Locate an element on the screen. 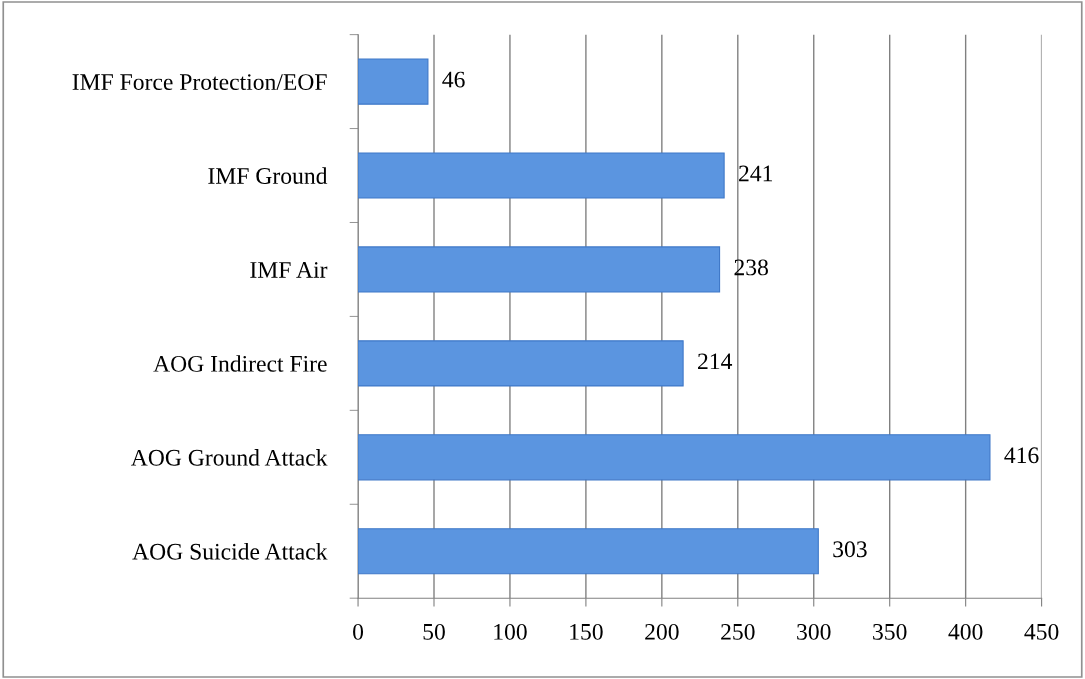 The image size is (1085, 679). x-tick-label: 200 is located at coordinates (662, 631).